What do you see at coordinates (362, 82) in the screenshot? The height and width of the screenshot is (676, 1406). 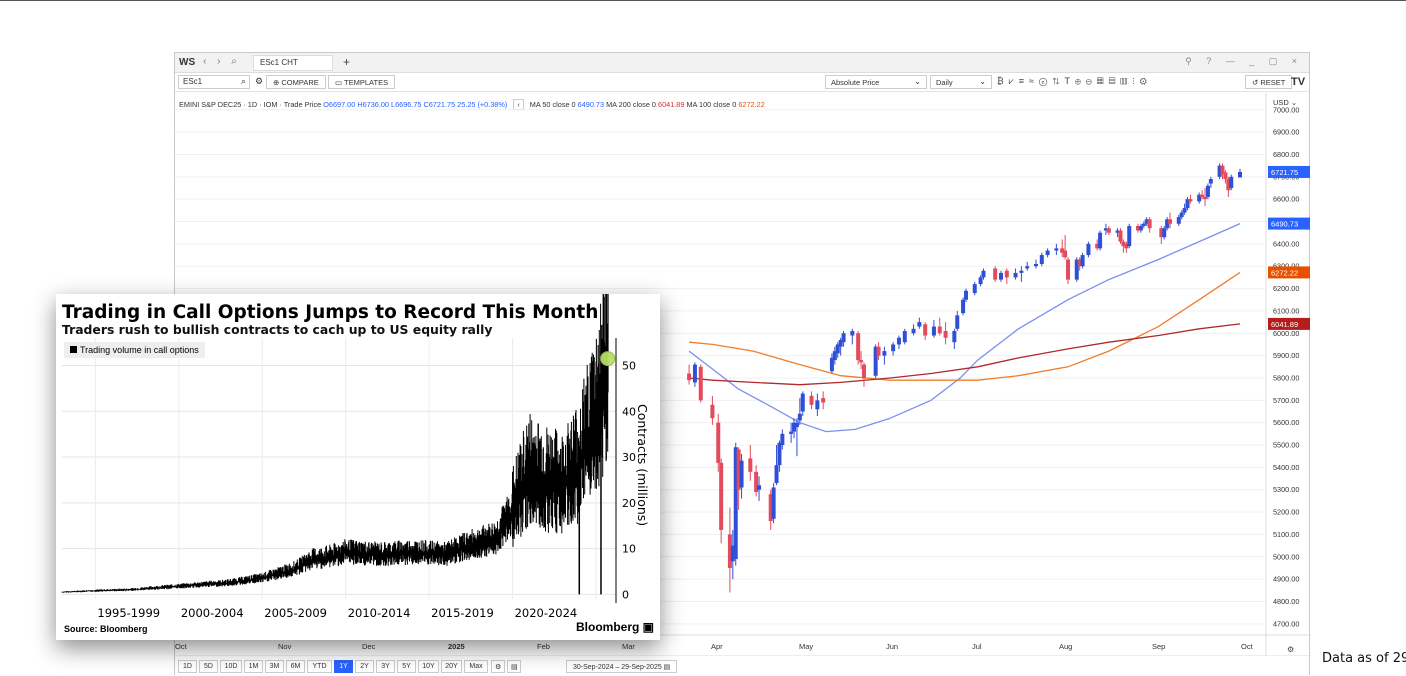 I see `templates-button: ▭ TEMPLATES` at bounding box center [362, 82].